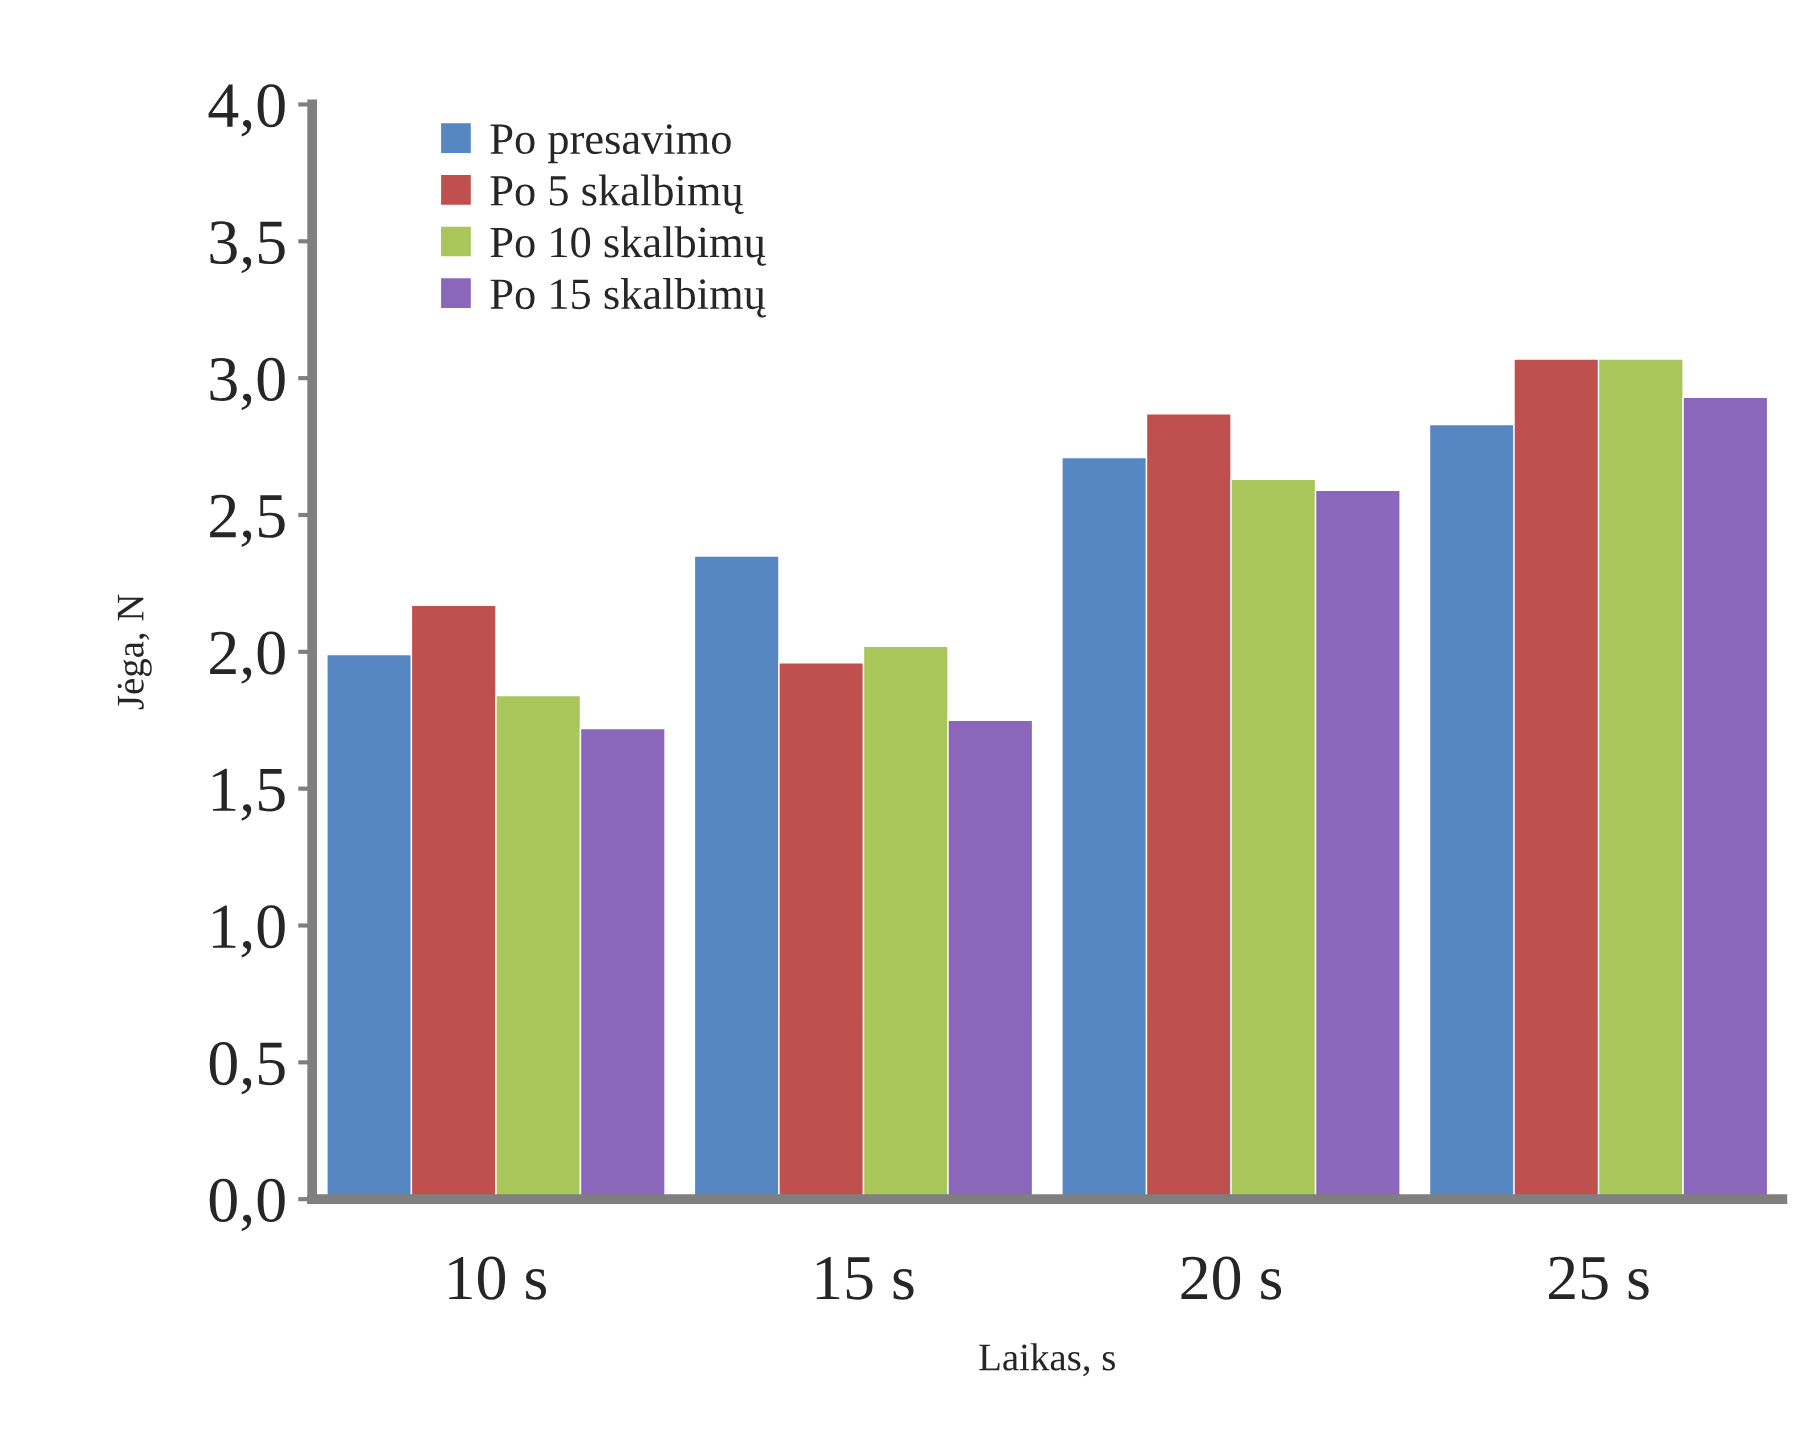  Describe the element at coordinates (247, 1068) in the screenshot. I see `y-tick-label: 0,5` at that location.